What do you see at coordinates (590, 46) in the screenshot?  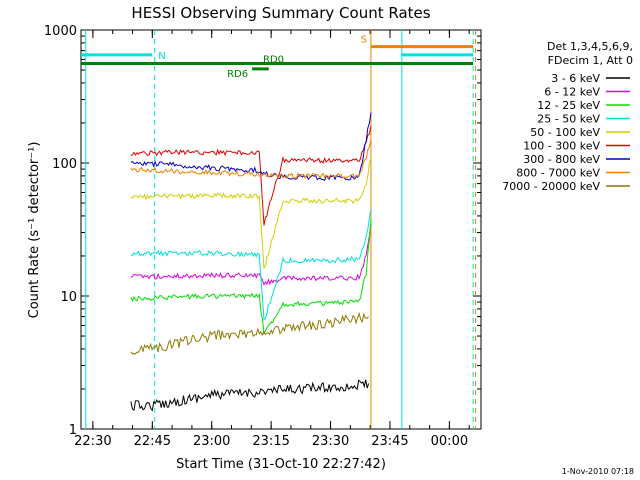 I see `legend-header-1: Det 1,3,4,5,6,9,` at bounding box center [590, 46].